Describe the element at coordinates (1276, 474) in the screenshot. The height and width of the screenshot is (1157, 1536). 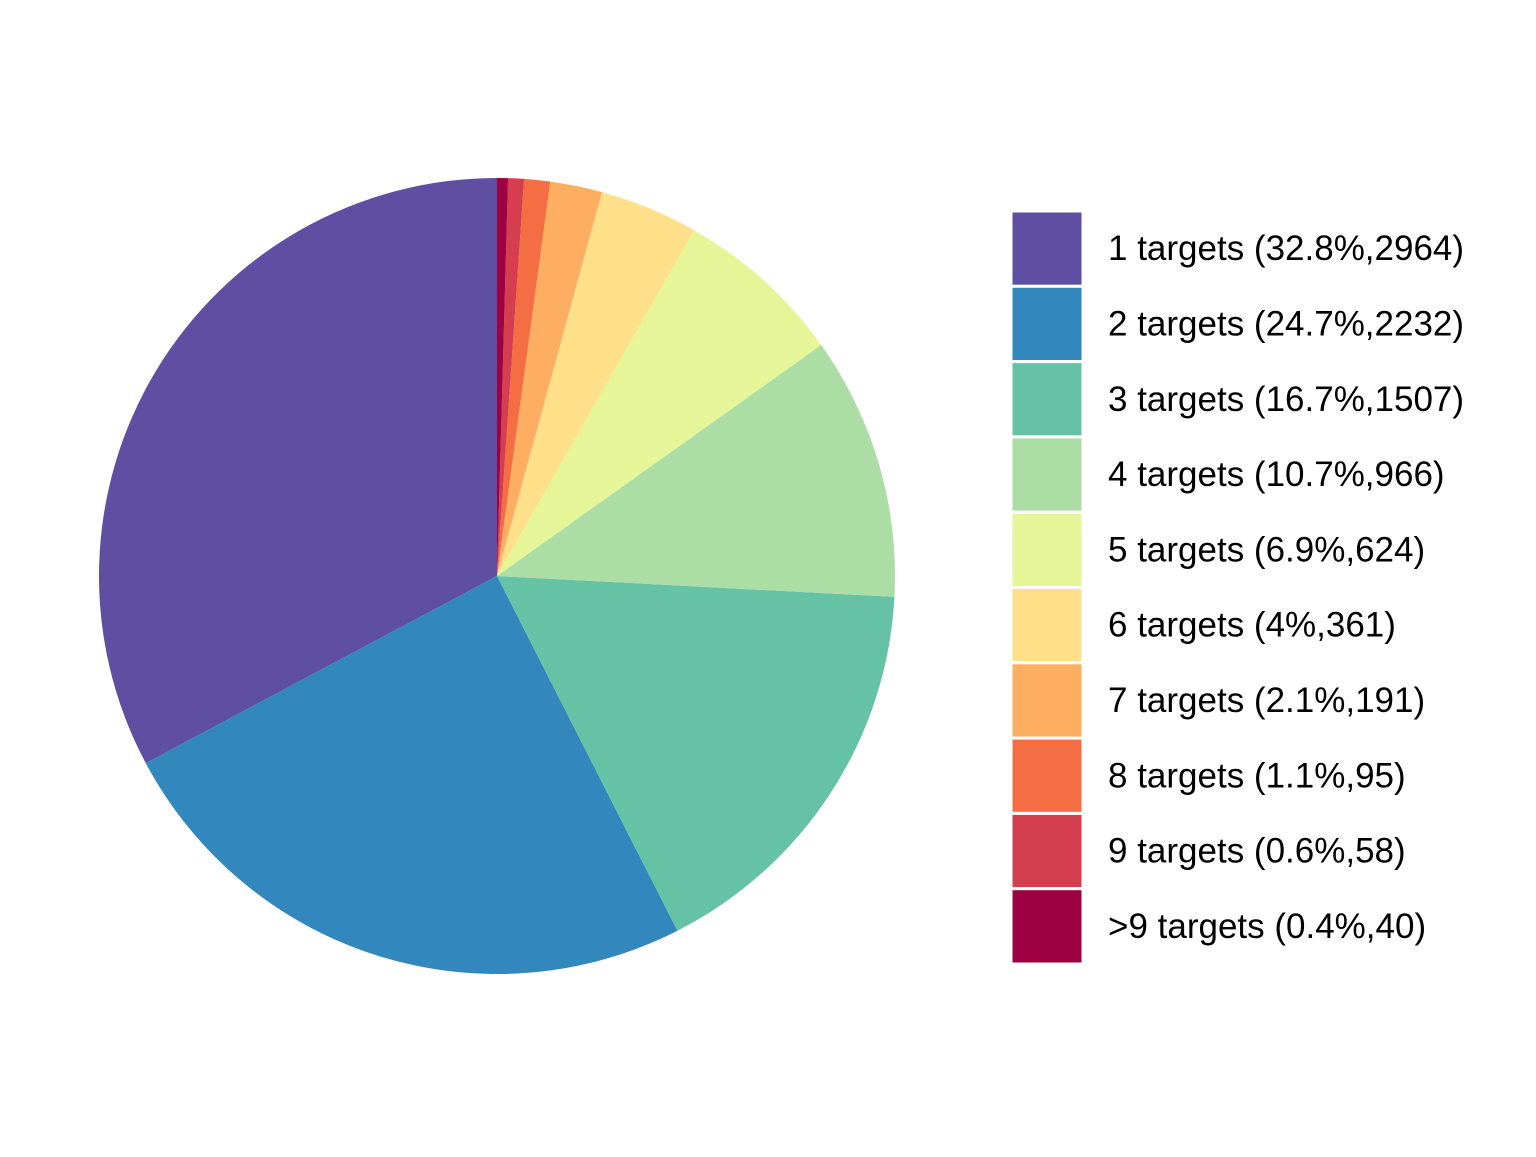
I see `legend-label-4: 4 targets (10.7%,966)` at that location.